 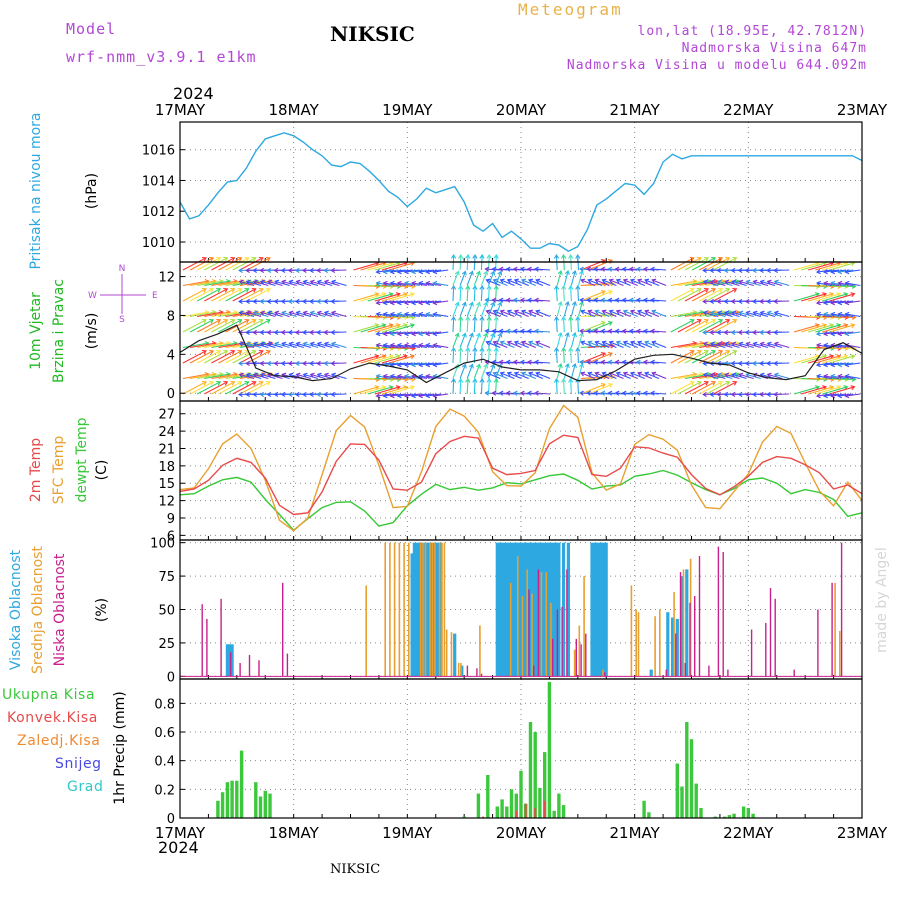 What do you see at coordinates (774, 48) in the screenshot?
I see `elevation-label: Nadmorska Visina 647m` at bounding box center [774, 48].